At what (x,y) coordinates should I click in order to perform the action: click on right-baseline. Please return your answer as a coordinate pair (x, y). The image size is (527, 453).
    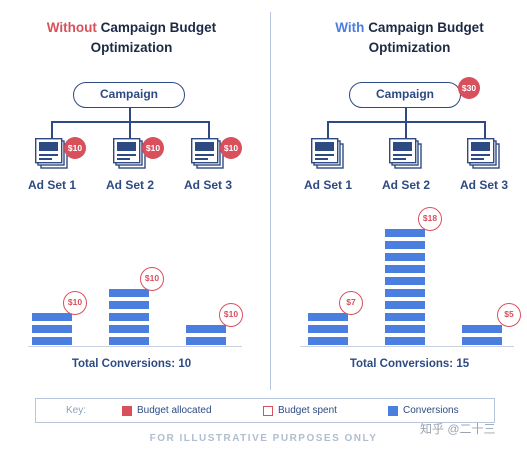
    Looking at the image, I should click on (407, 346).